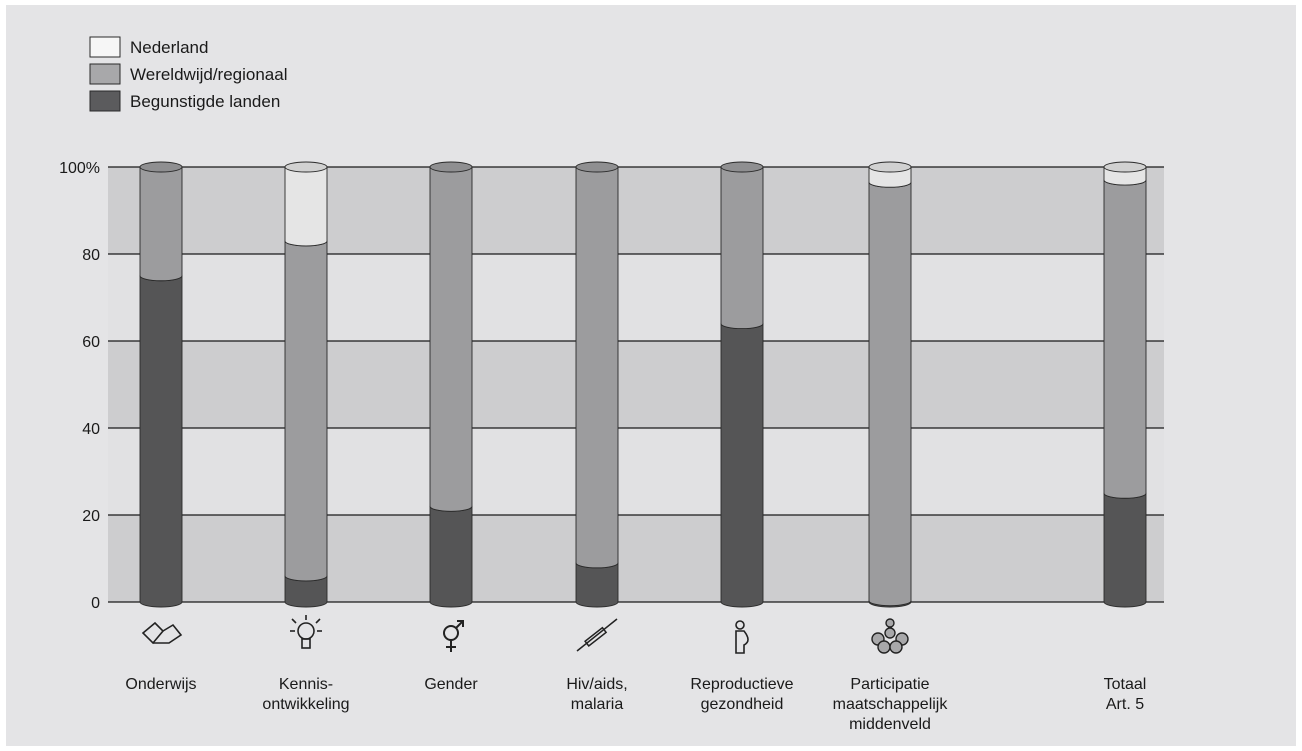  What do you see at coordinates (742, 637) in the screenshot?
I see `pregnancy-icon` at bounding box center [742, 637].